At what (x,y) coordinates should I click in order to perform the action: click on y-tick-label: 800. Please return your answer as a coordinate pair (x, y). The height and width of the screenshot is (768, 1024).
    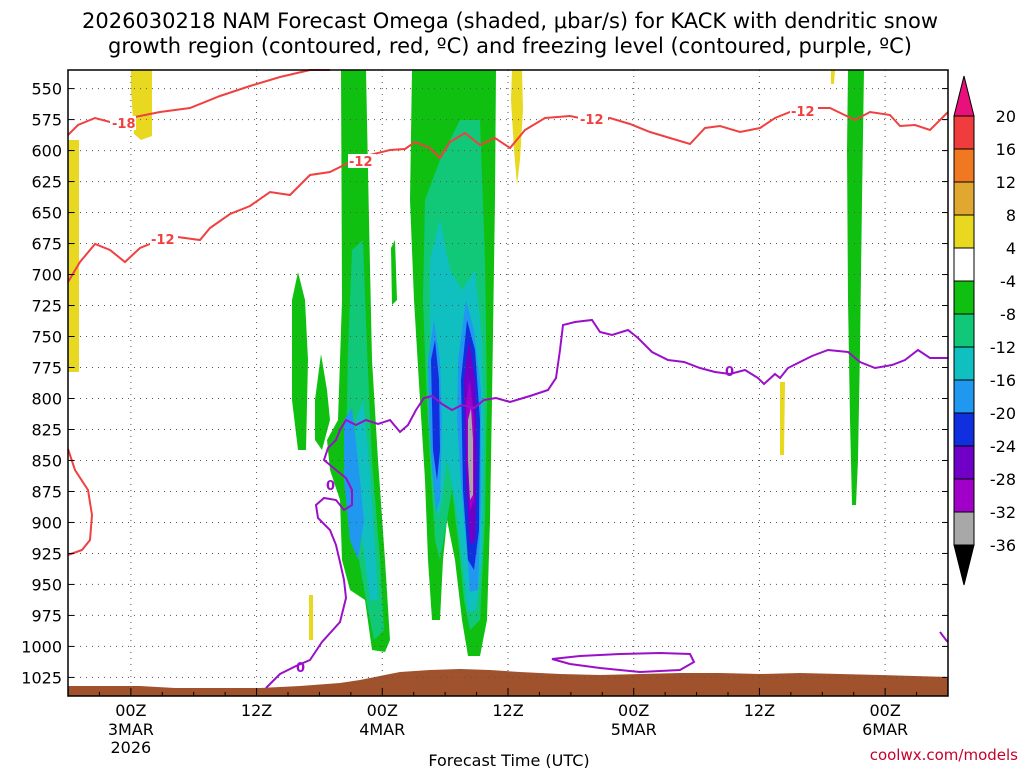
    Looking at the image, I should click on (46, 398).